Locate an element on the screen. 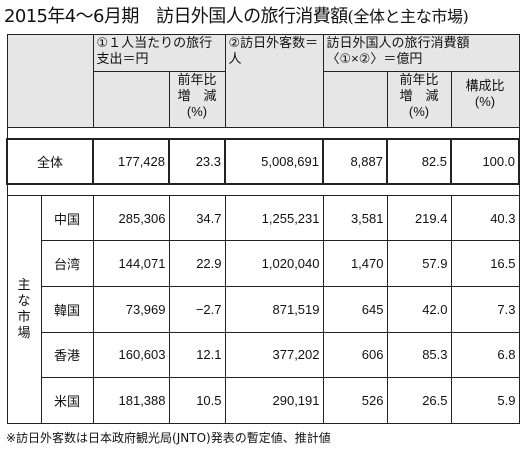 This screenshot has height=453, width=524. vert-char: 場 is located at coordinates (24, 333).